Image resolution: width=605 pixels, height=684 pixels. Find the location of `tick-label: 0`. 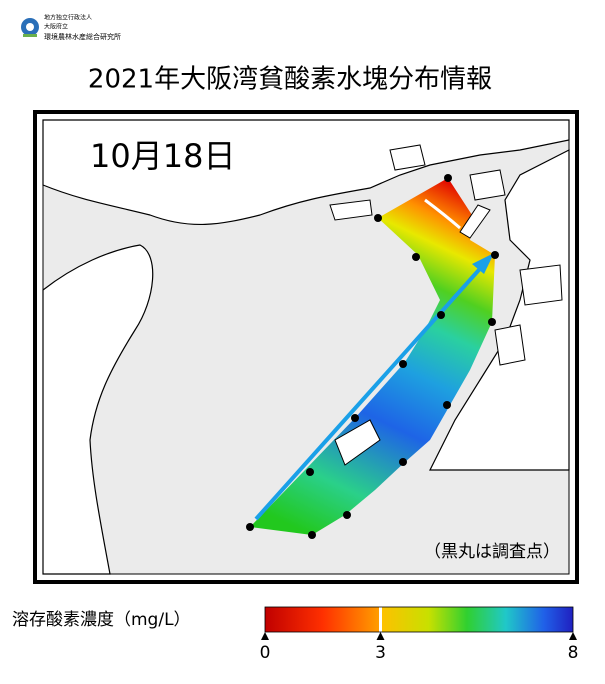

tick-label: 0 is located at coordinates (265, 653).